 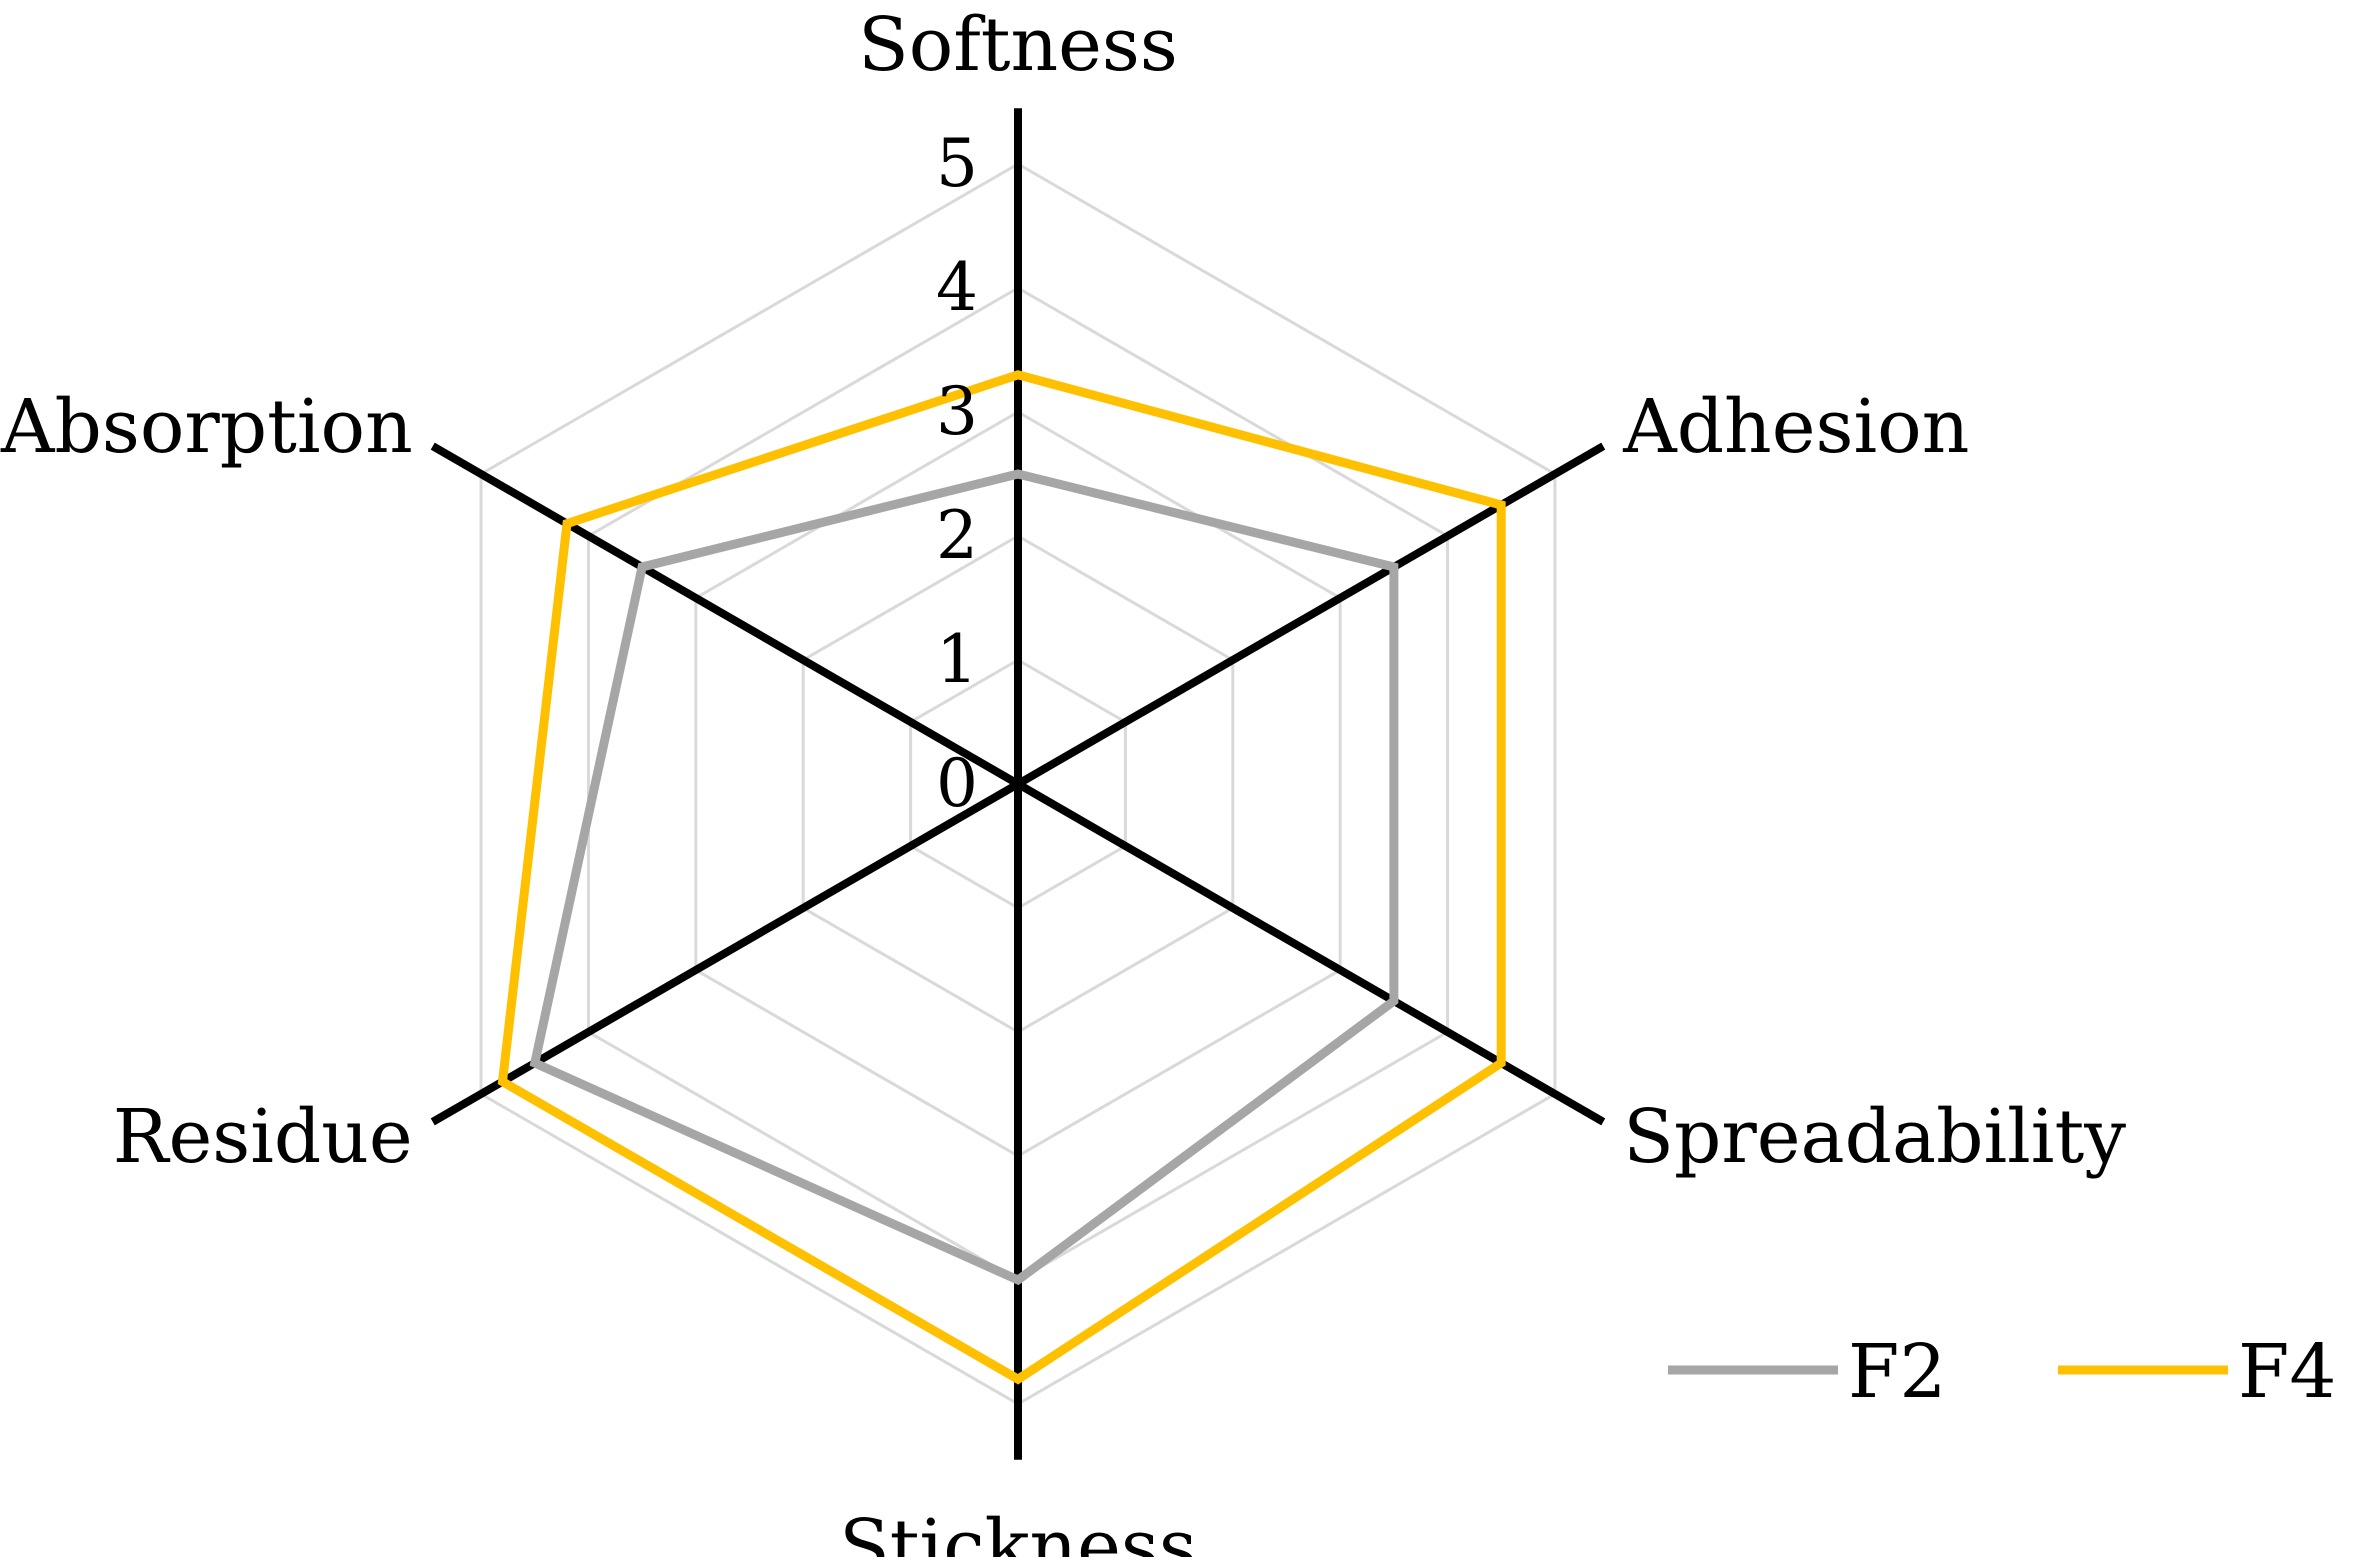 I want to click on axis-spoke-spreadability, so click(x=1310, y=953).